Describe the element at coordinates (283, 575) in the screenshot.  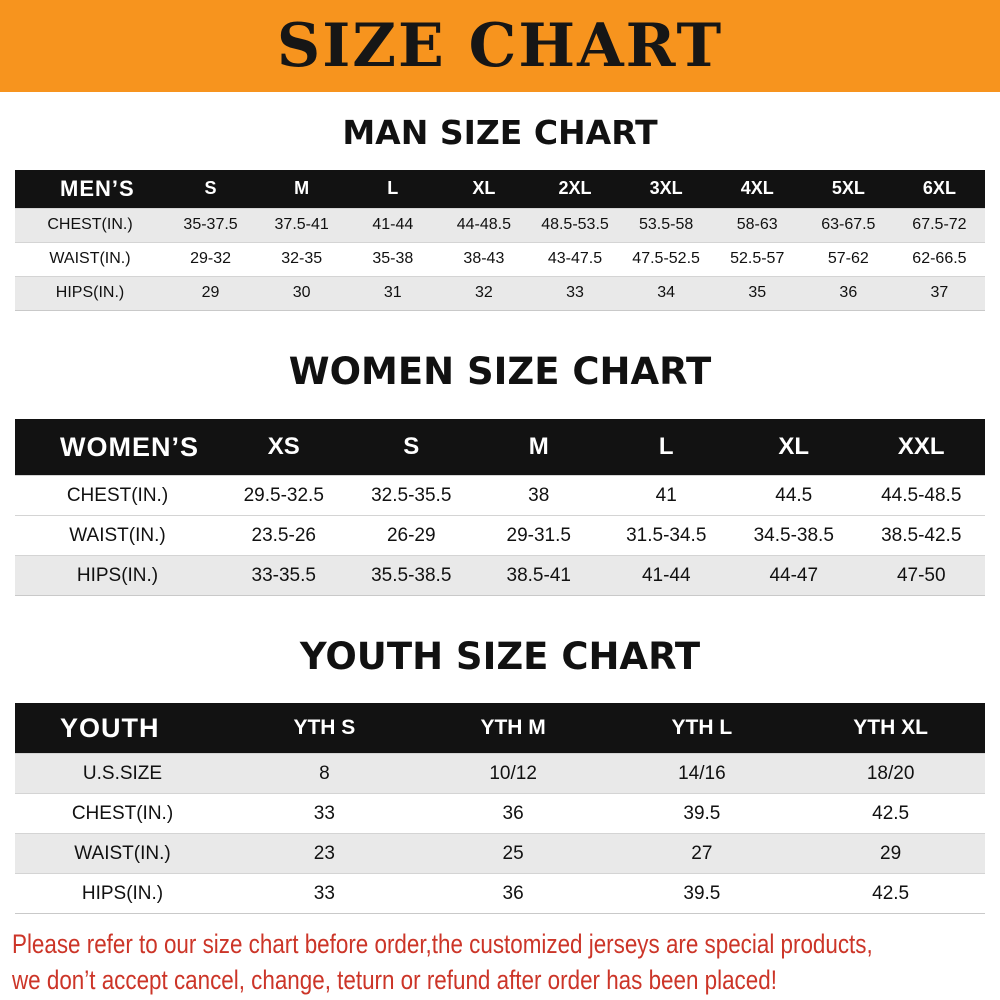
I see `cell-value: 33-35.5` at that location.